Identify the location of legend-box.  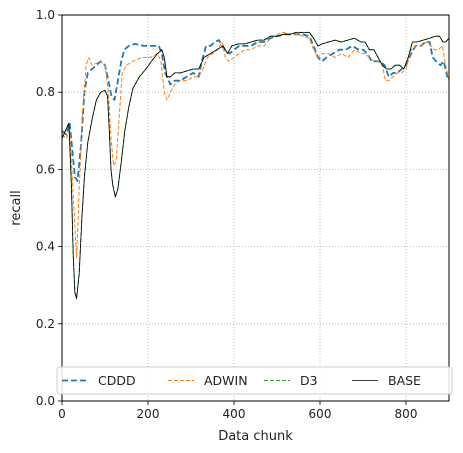
(254, 380).